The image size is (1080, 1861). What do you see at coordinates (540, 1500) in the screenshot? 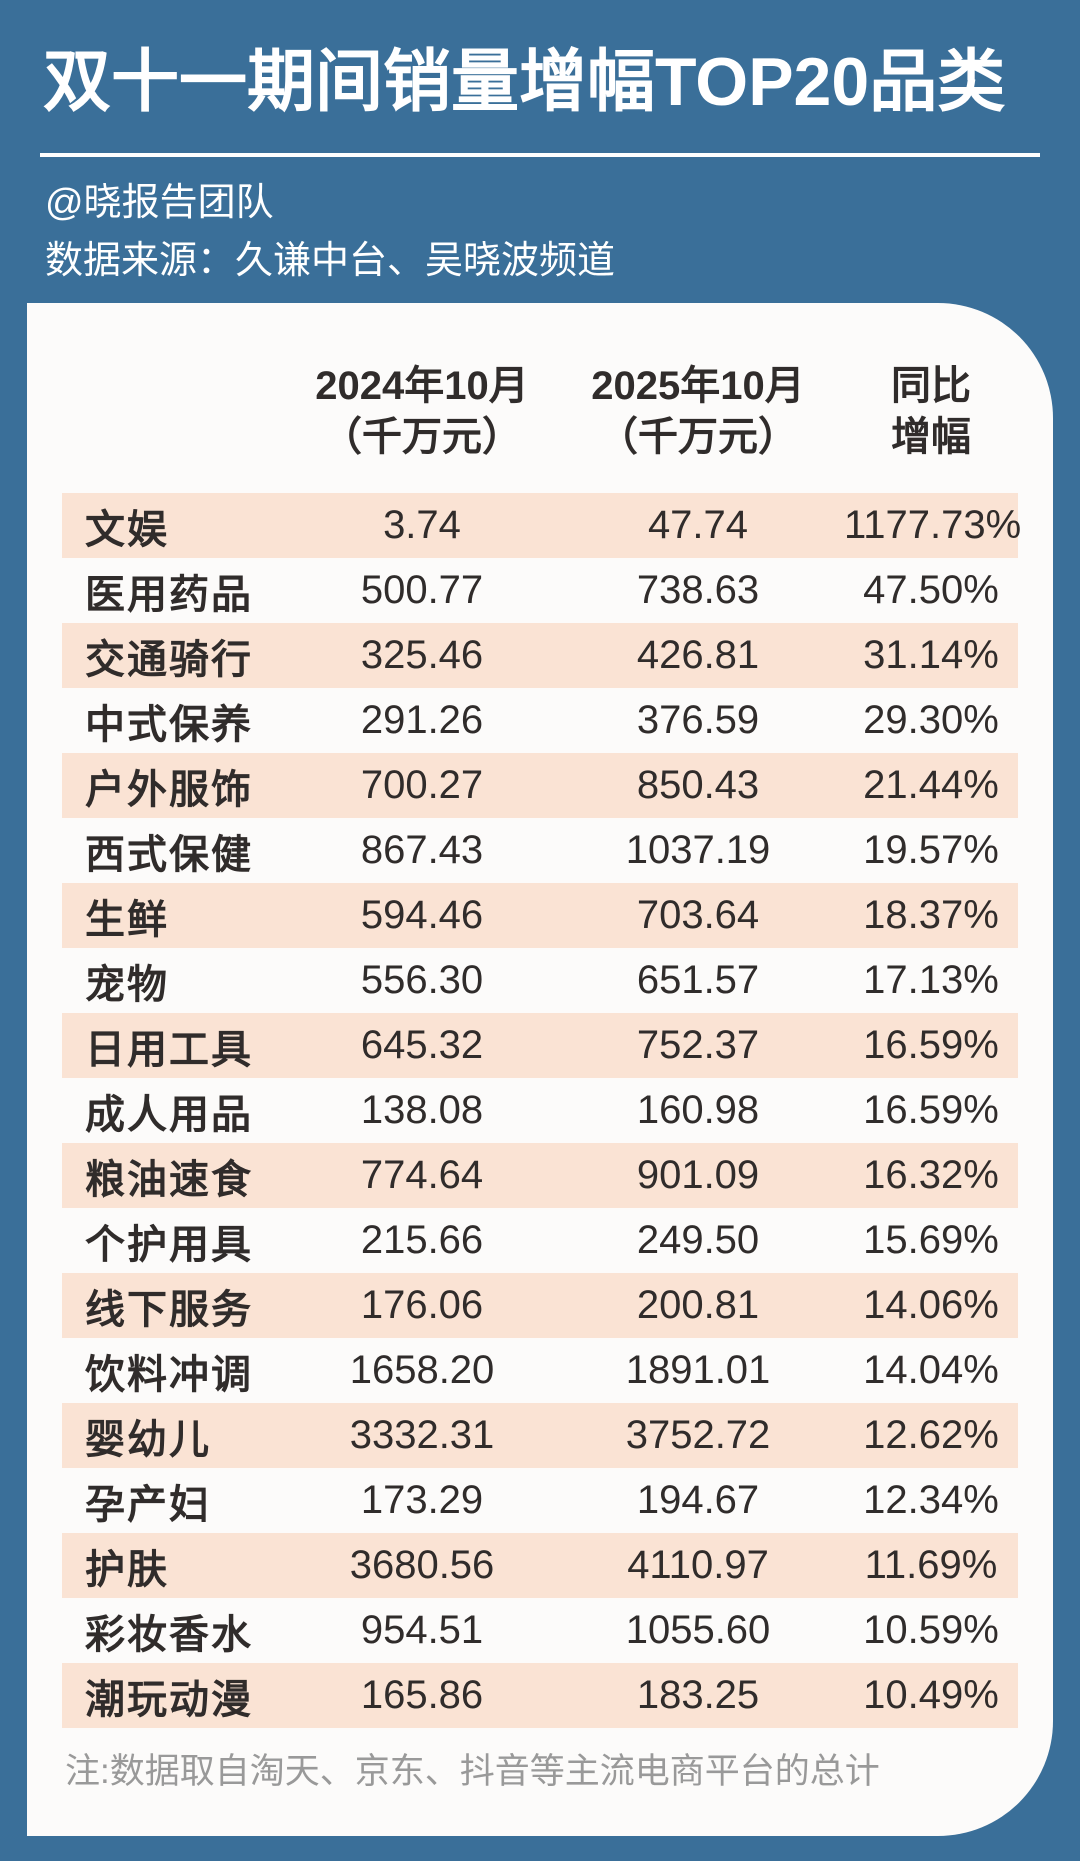
I see `table-row: 孕产妇 173.29 194.67 12.34%` at bounding box center [540, 1500].